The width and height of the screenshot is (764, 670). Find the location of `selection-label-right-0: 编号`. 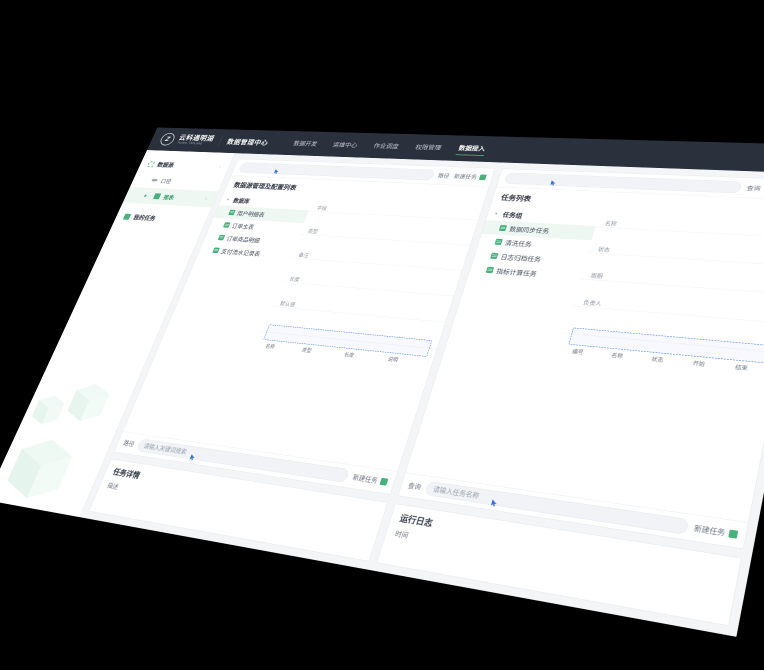

selection-label-right-0: 编号 is located at coordinates (578, 352).